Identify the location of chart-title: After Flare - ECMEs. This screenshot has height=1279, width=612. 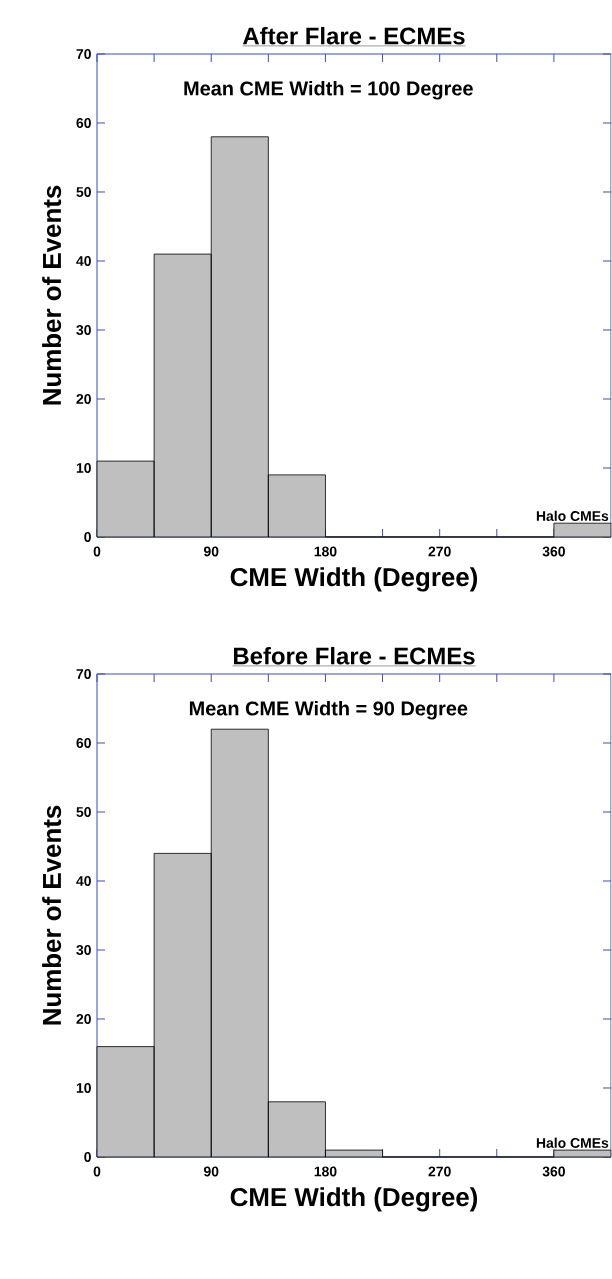
(354, 35).